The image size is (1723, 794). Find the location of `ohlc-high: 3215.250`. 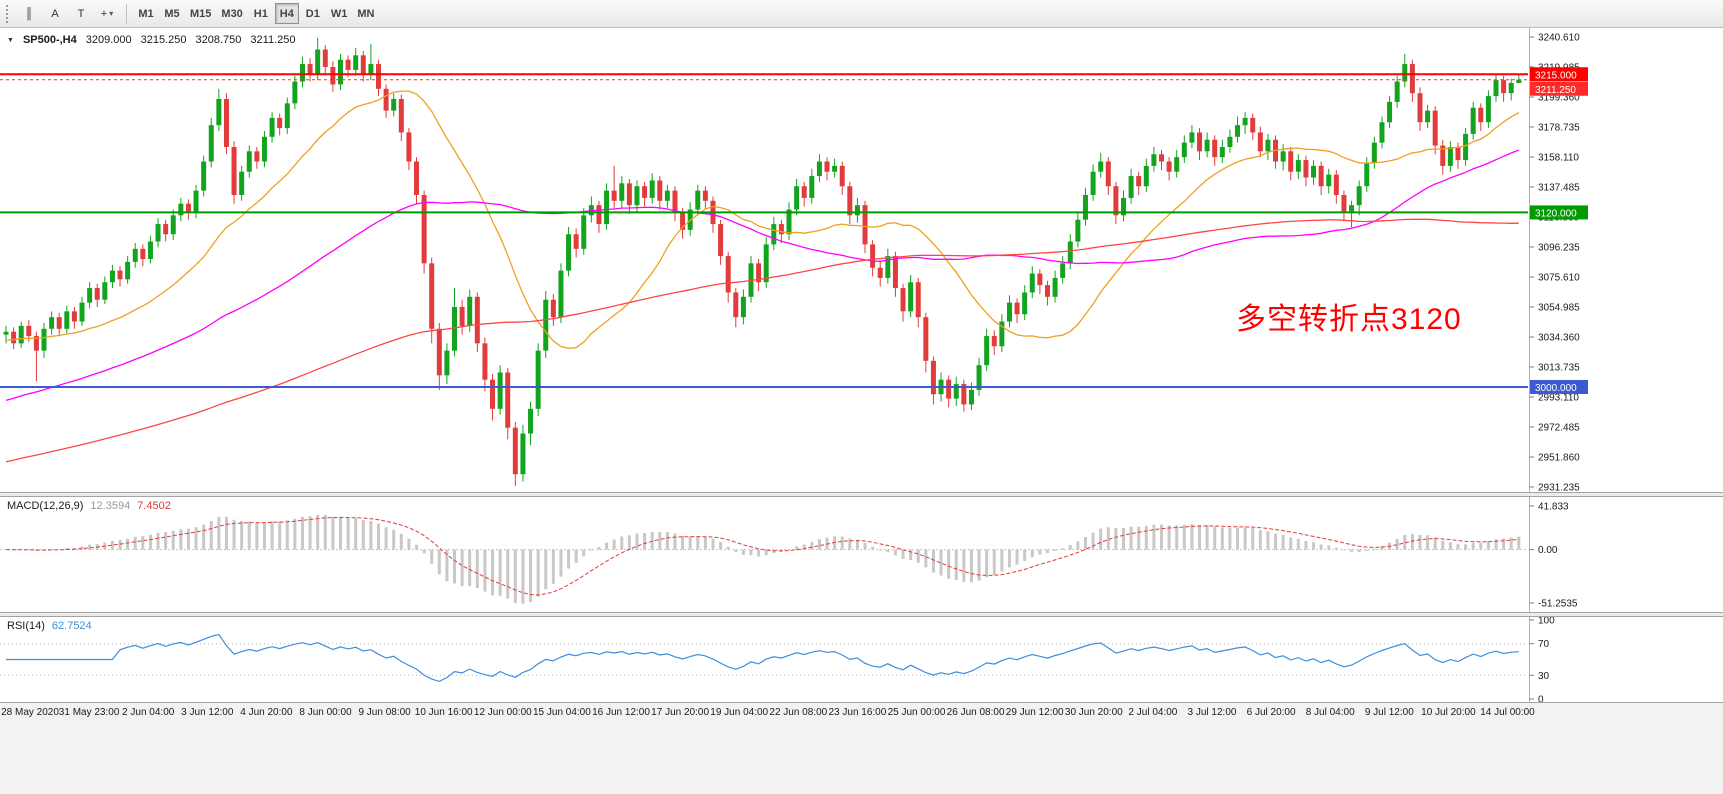

ohlc-high: 3215.250 is located at coordinates (163, 40).